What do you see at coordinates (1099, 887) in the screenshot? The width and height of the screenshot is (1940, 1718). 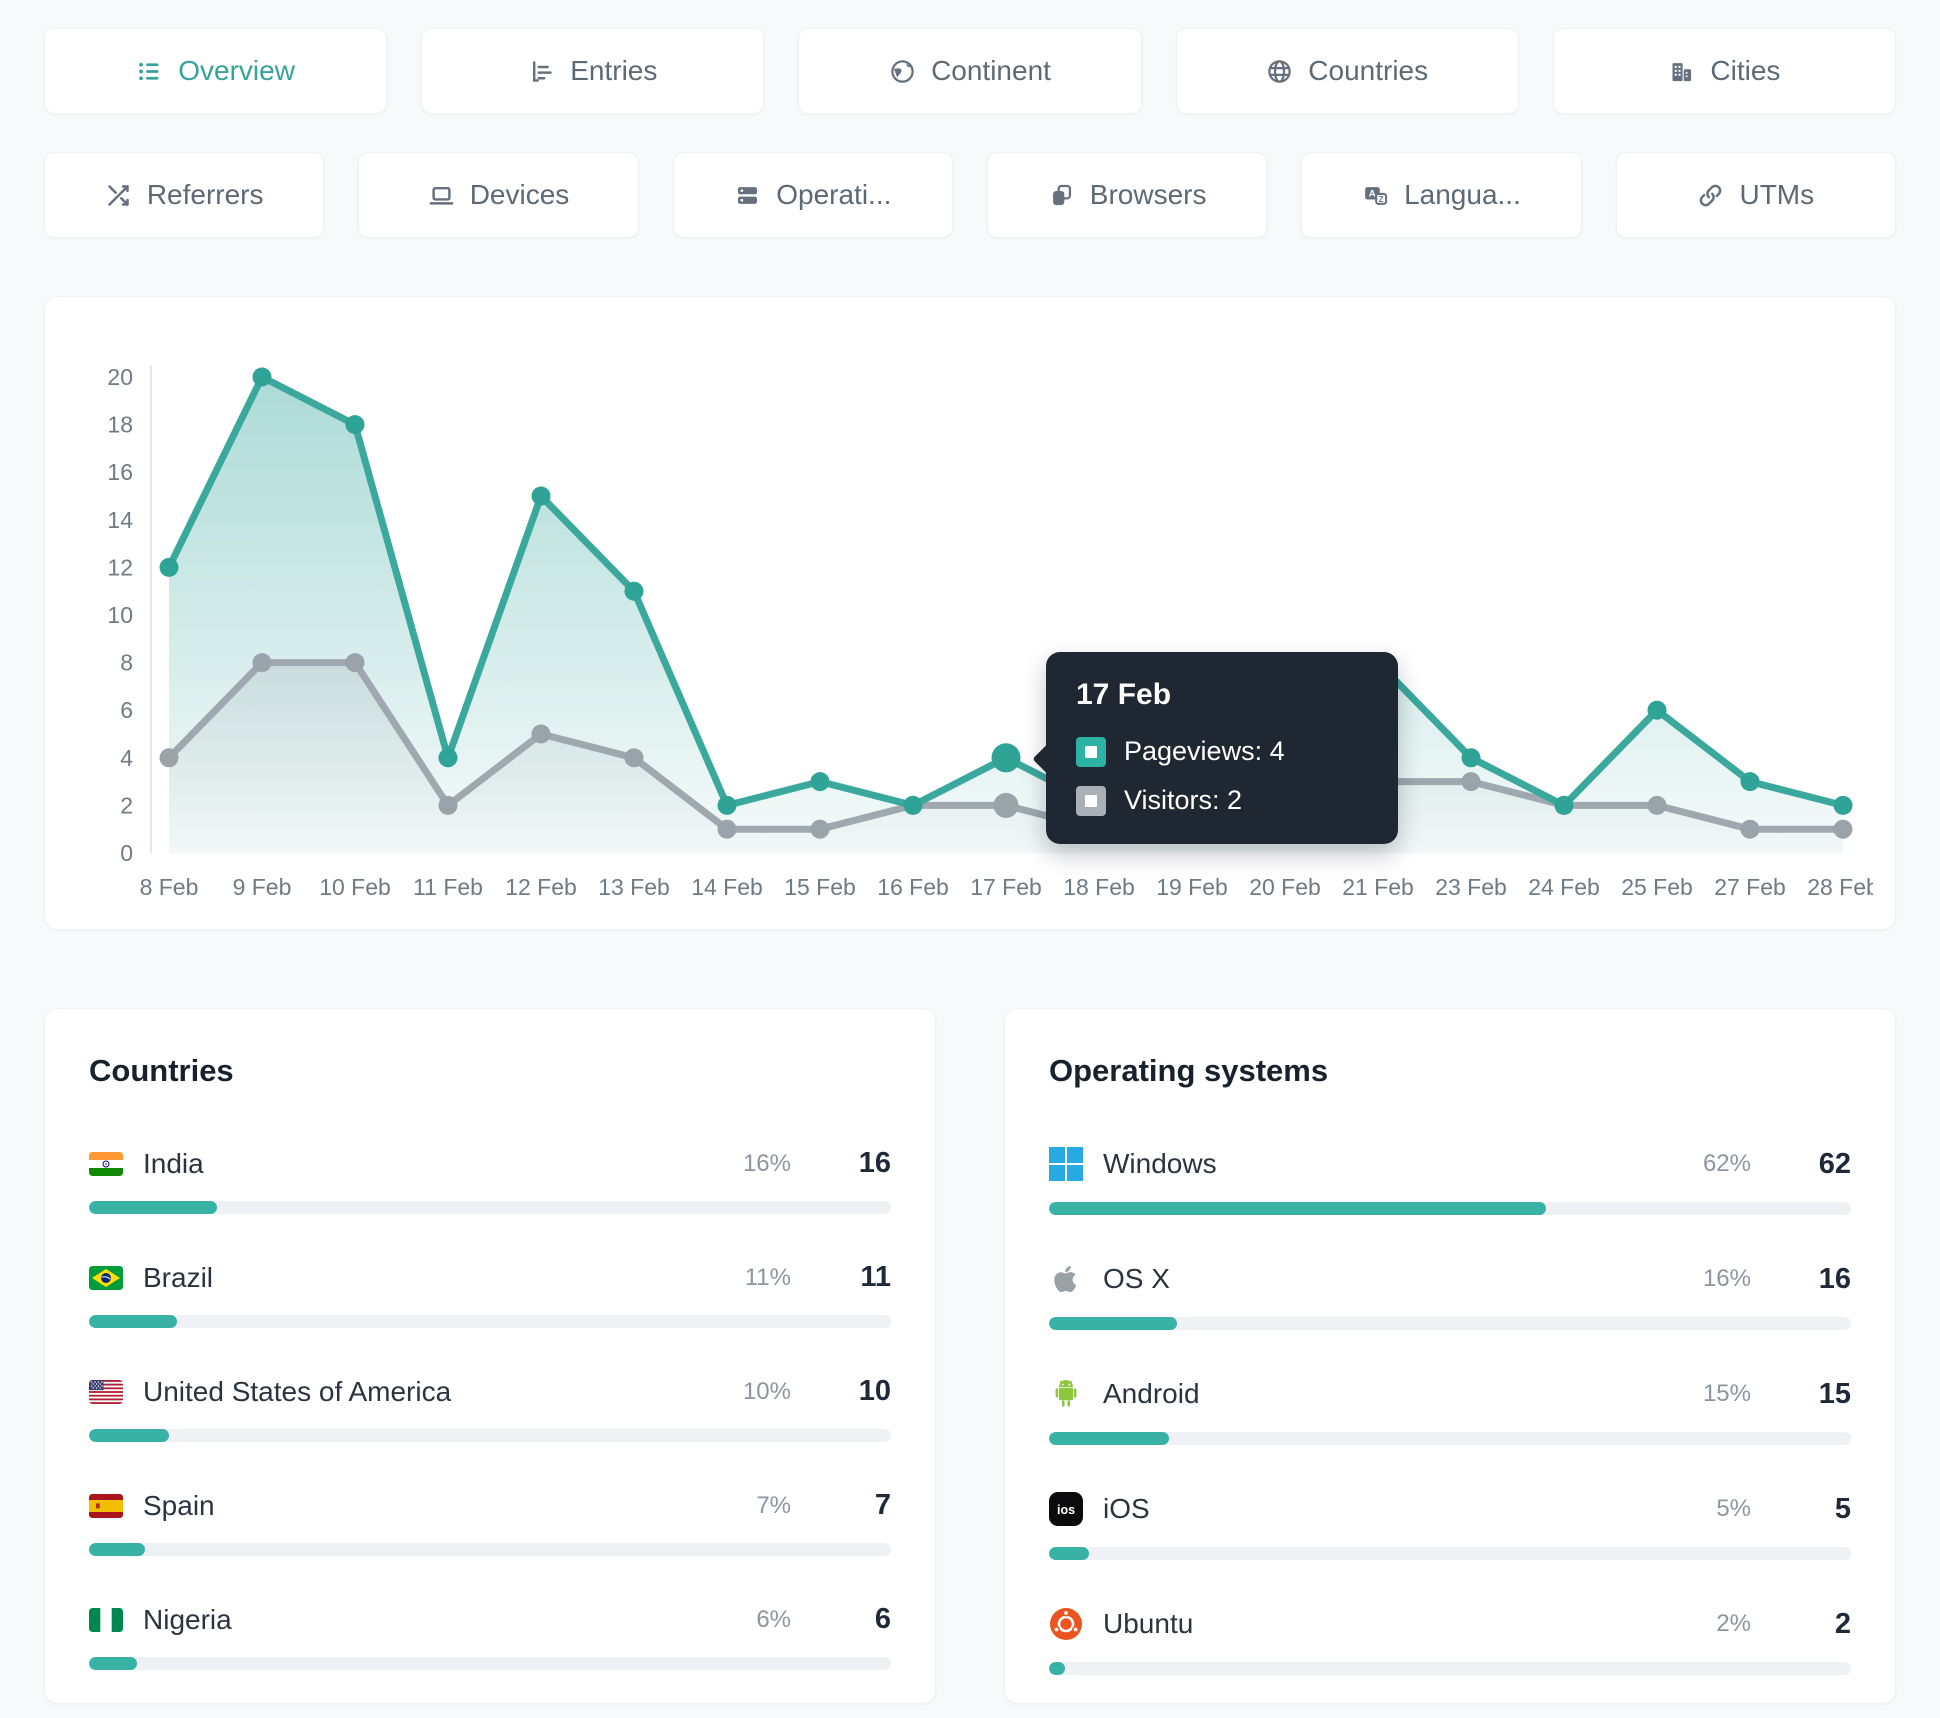 I see `svg-text: 18 Feb` at bounding box center [1099, 887].